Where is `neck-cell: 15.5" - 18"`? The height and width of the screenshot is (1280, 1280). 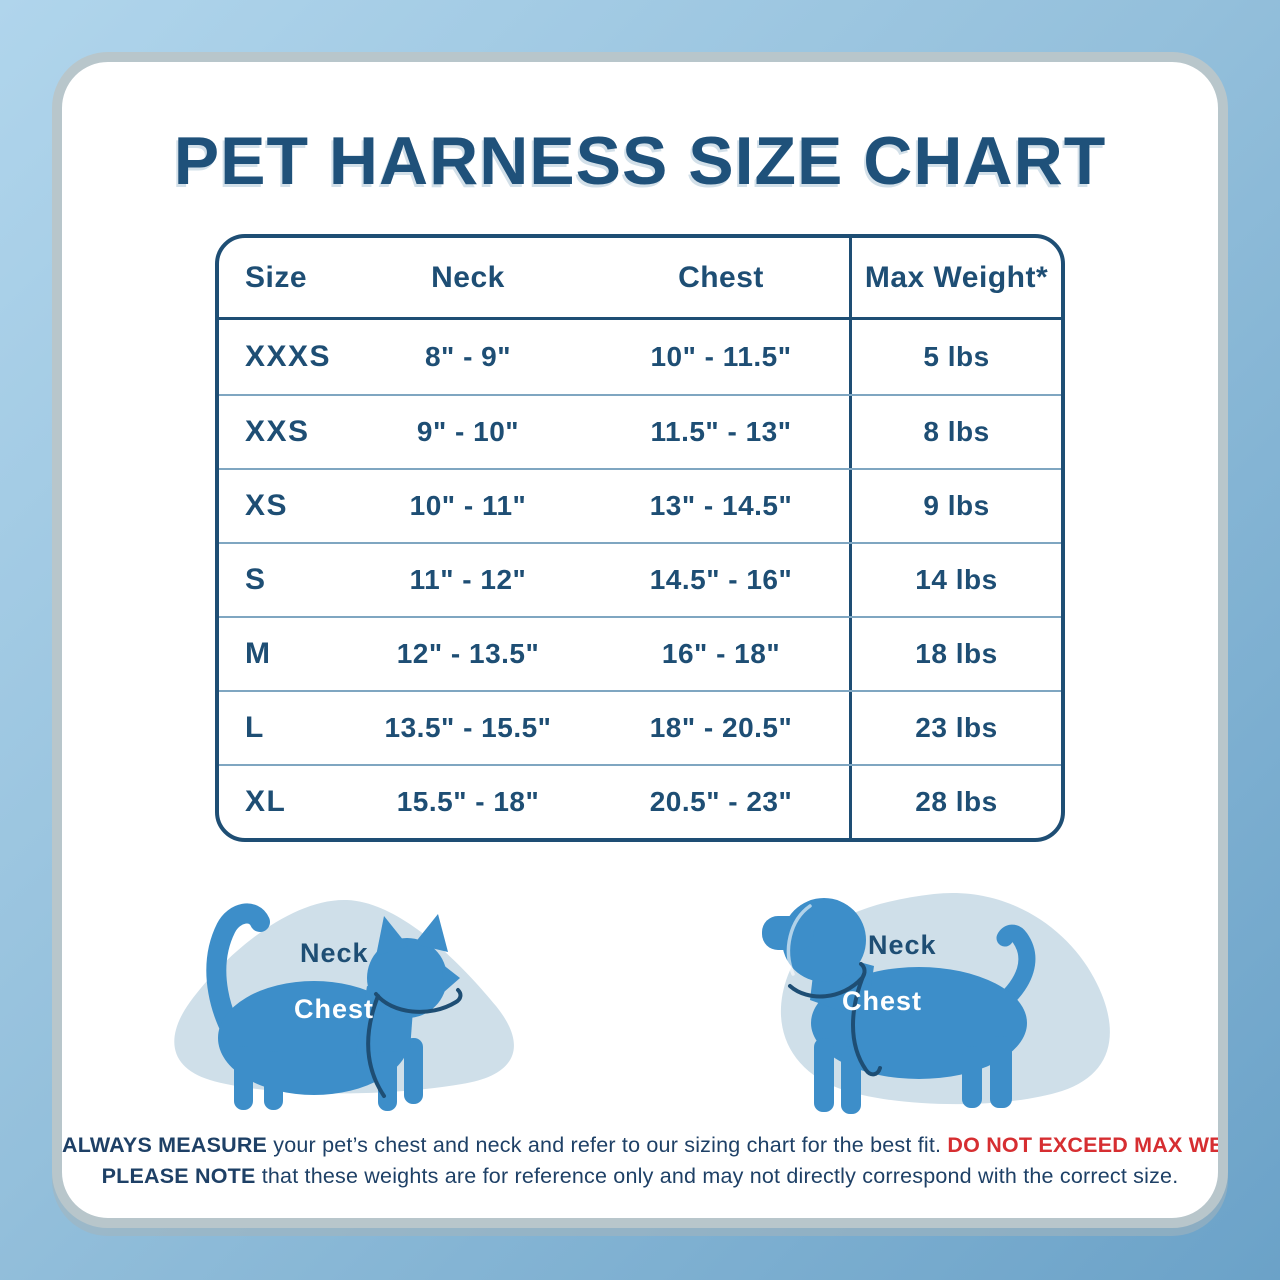
neck-cell: 15.5" - 18" is located at coordinates (468, 801).